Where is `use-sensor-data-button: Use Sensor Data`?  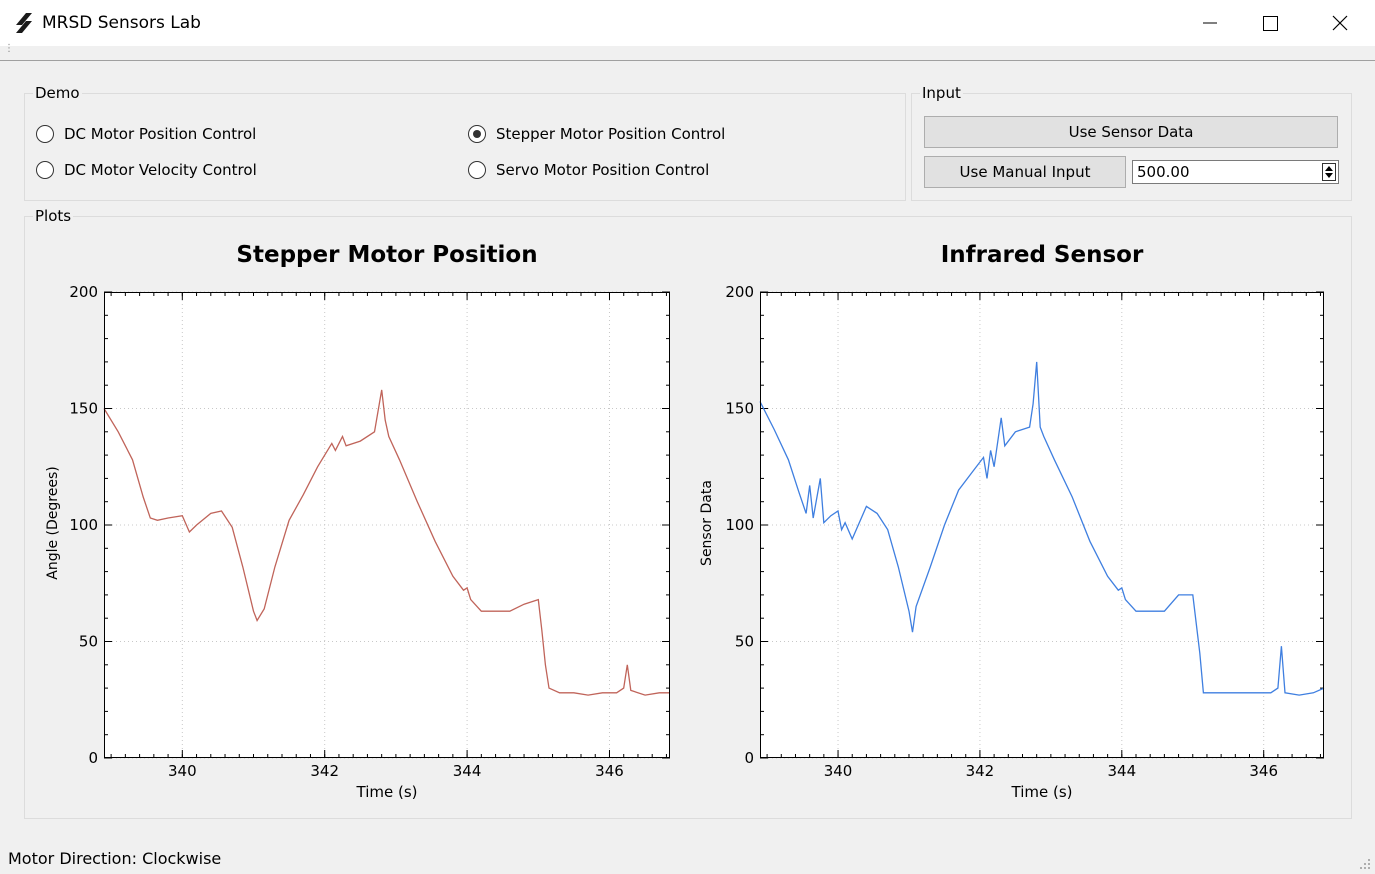 use-sensor-data-button: Use Sensor Data is located at coordinates (1131, 132).